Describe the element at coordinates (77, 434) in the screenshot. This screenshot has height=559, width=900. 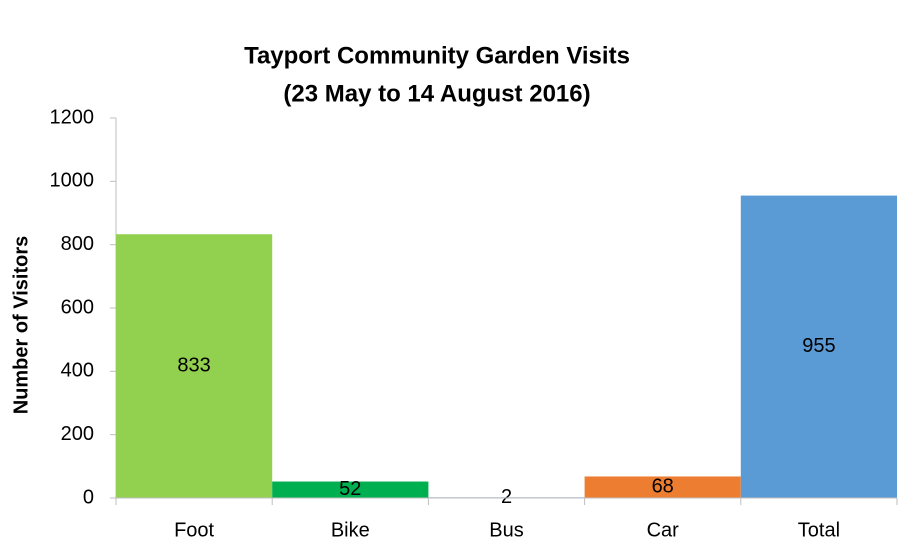
I see `y-tick-label: 200` at that location.